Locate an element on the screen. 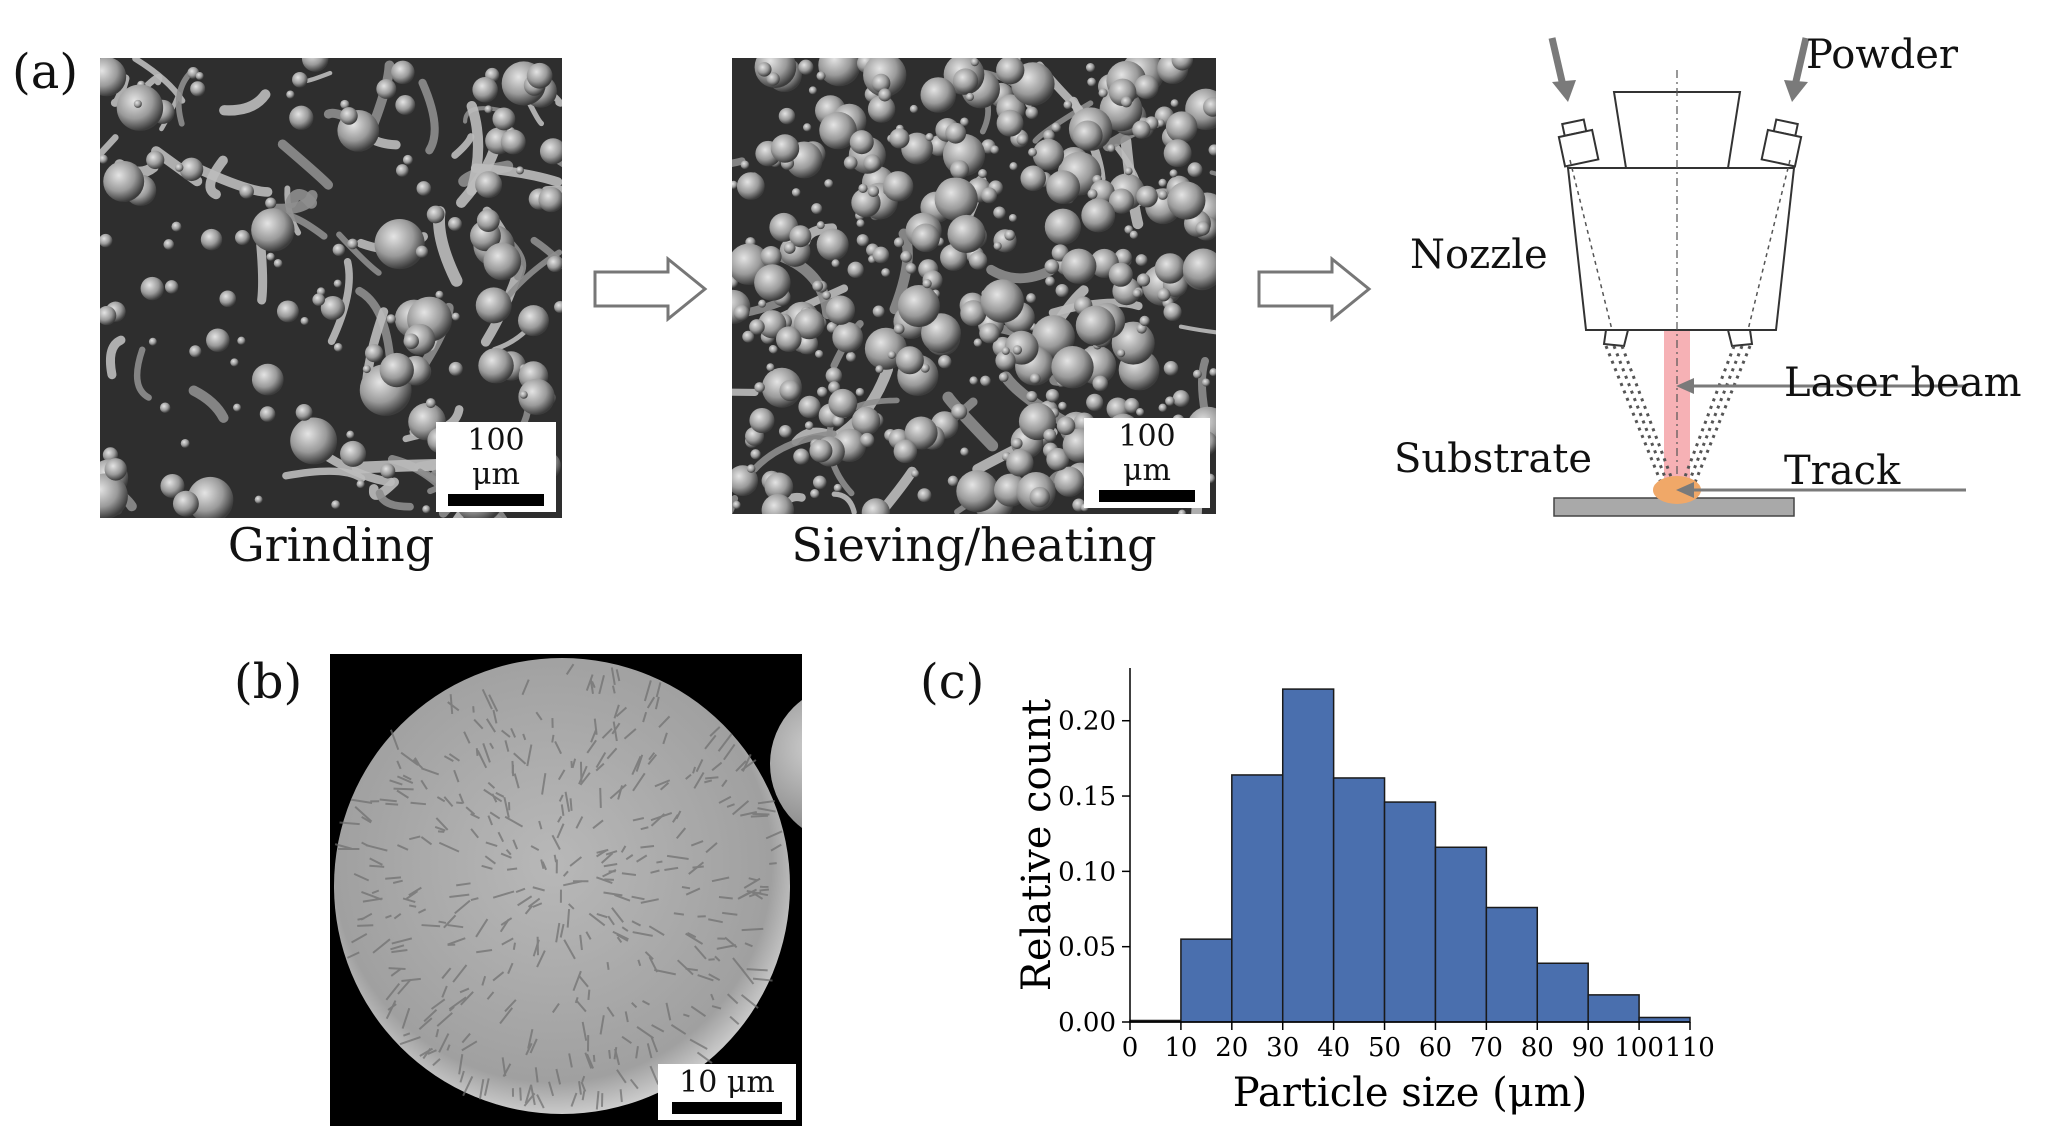 The image size is (2052, 1130). powder-stream-lines is located at coordinates (1678, 418).